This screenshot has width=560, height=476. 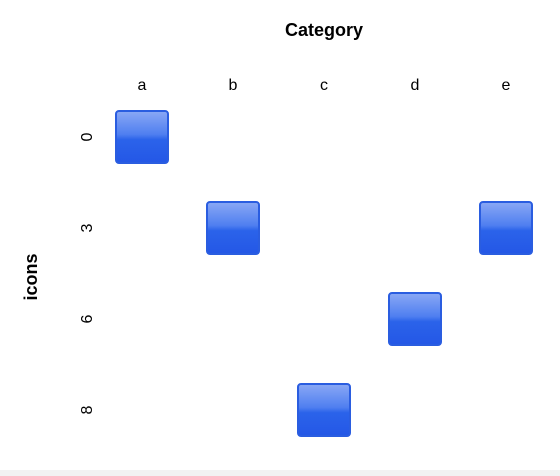 What do you see at coordinates (87, 318) in the screenshot?
I see `y-tick-label: 6` at bounding box center [87, 318].